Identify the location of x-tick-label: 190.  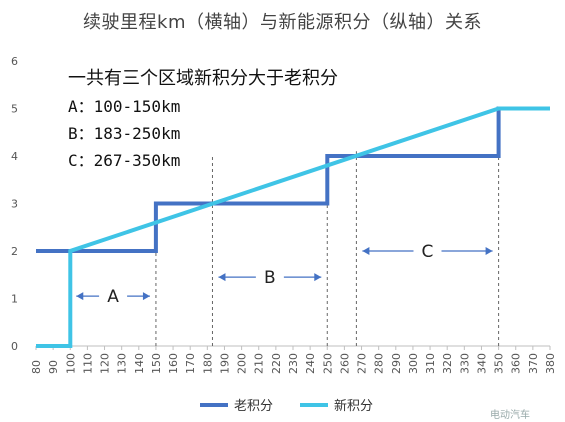
(224, 363).